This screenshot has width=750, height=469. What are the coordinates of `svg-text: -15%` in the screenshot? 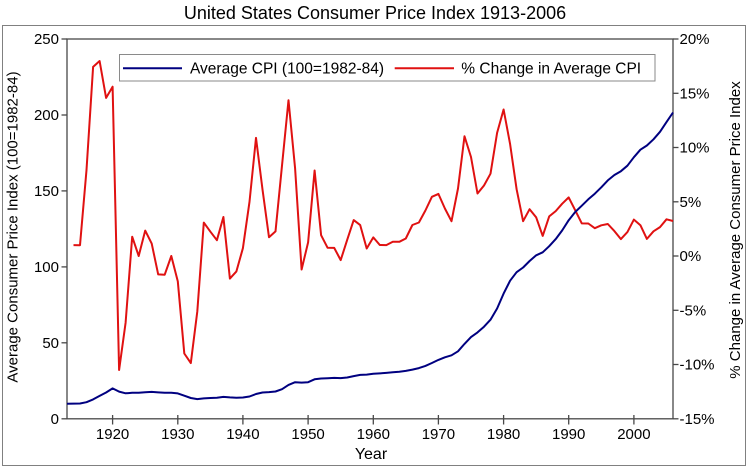 It's located at (697, 419).